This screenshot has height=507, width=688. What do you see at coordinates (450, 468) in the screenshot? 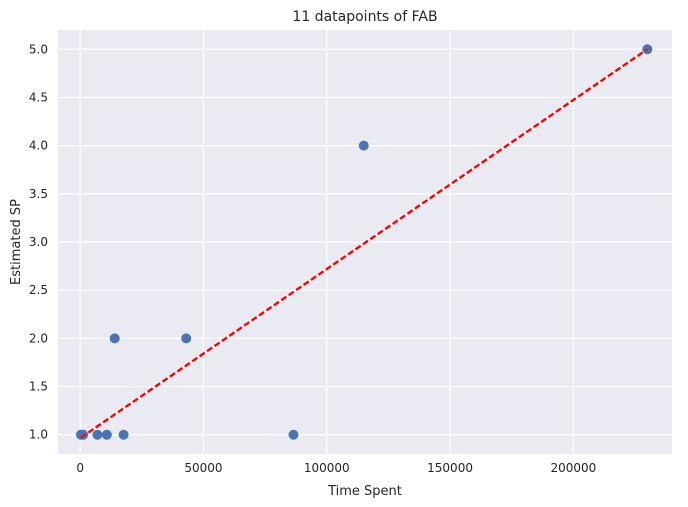
I see `x-tick-label: 150000` at bounding box center [450, 468].